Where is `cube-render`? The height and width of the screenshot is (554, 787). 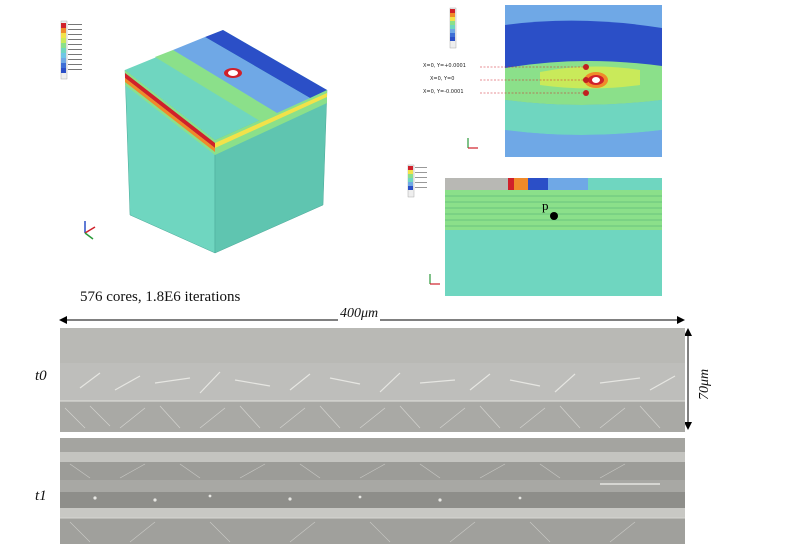 cube-render is located at coordinates (194, 137).